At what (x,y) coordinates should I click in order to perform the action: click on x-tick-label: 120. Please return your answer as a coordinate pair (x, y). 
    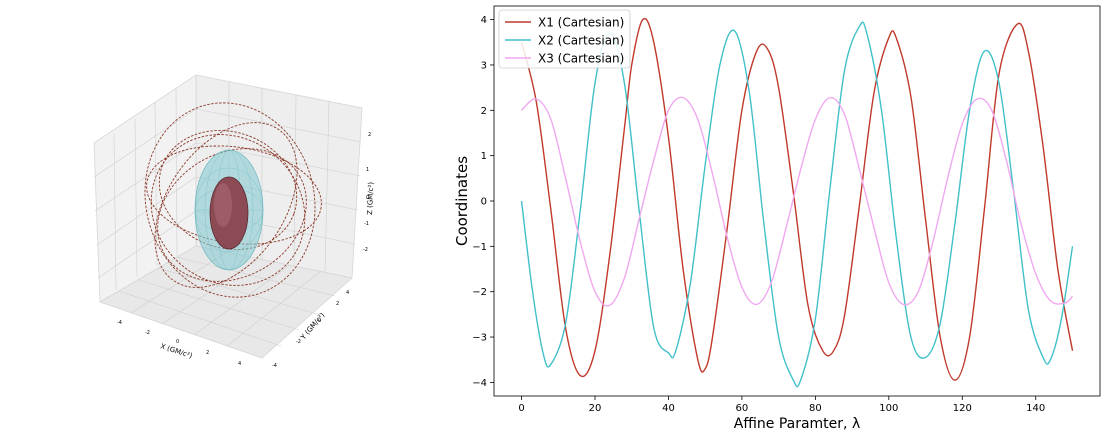
    Looking at the image, I should click on (962, 408).